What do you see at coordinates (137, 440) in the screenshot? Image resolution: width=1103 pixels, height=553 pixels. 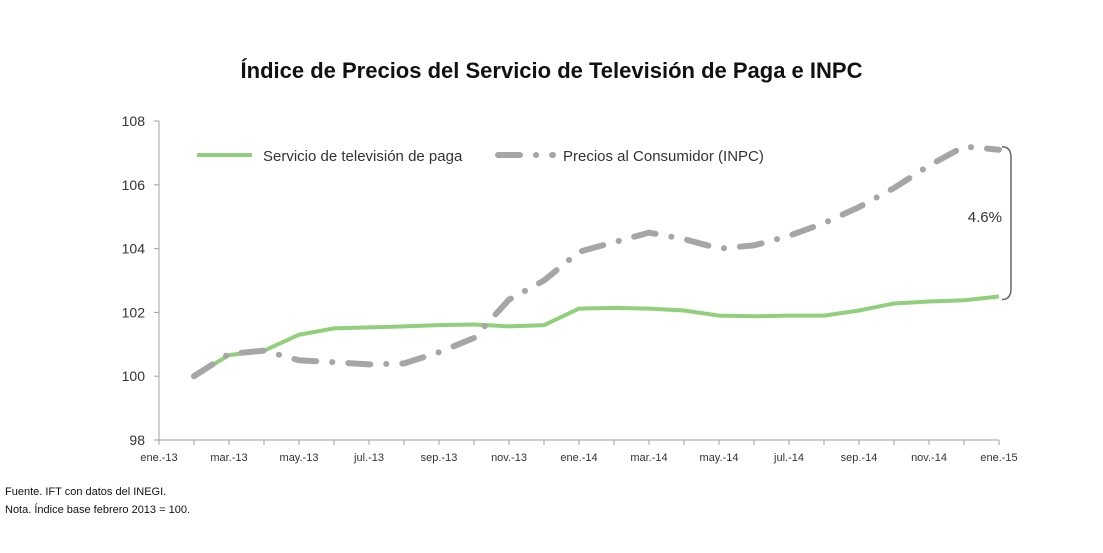 I see `y-tick-label: 98` at bounding box center [137, 440].